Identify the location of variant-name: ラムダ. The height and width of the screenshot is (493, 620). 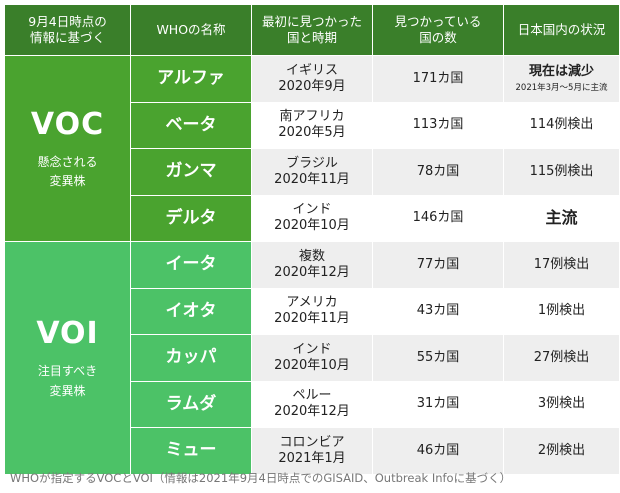
(191, 403).